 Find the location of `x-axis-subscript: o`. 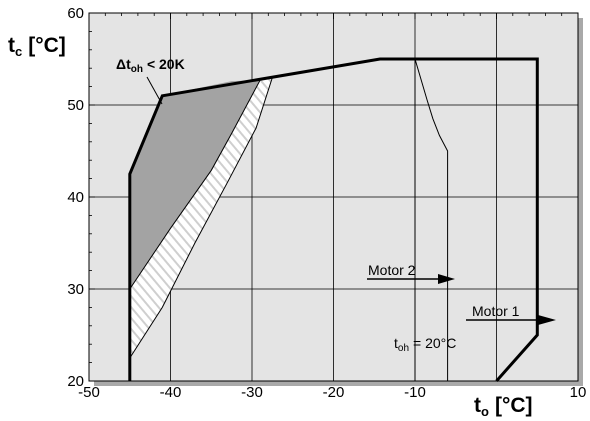

x-axis-subscript: o is located at coordinates (485, 411).